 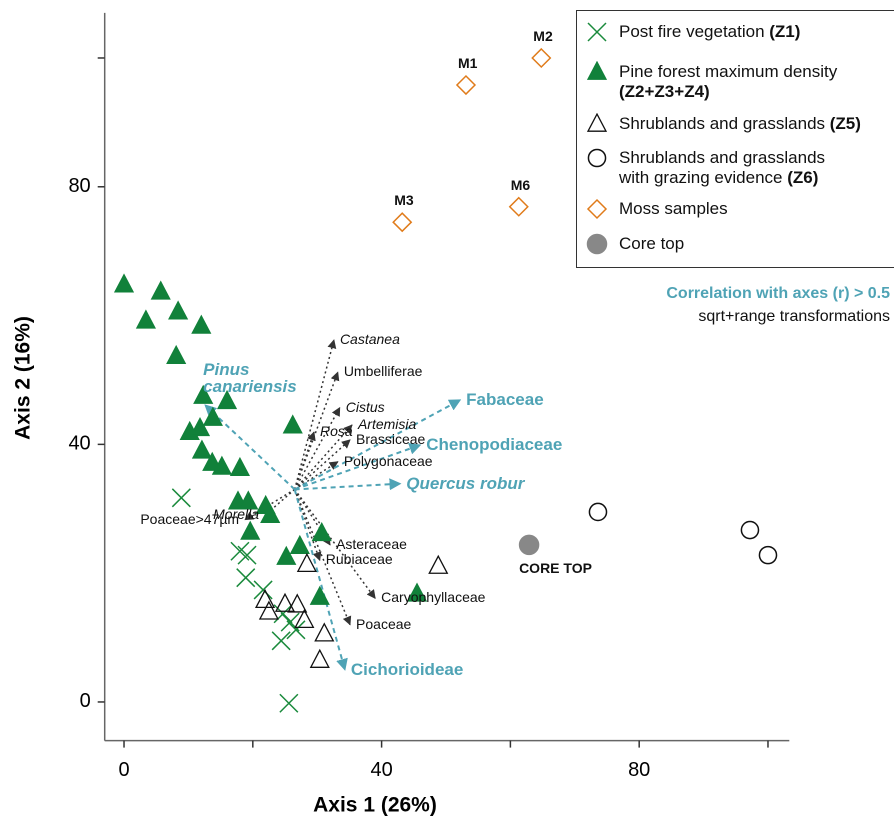 I want to click on vector-label: Poaceae>47µm, so click(x=190, y=518).